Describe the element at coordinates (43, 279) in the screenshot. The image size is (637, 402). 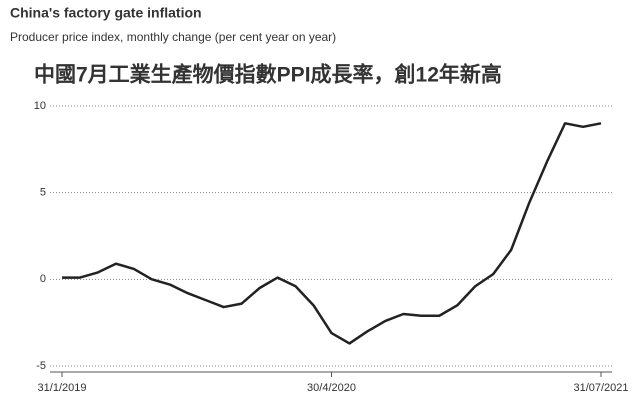
I see `y-tick-label: 0` at that location.